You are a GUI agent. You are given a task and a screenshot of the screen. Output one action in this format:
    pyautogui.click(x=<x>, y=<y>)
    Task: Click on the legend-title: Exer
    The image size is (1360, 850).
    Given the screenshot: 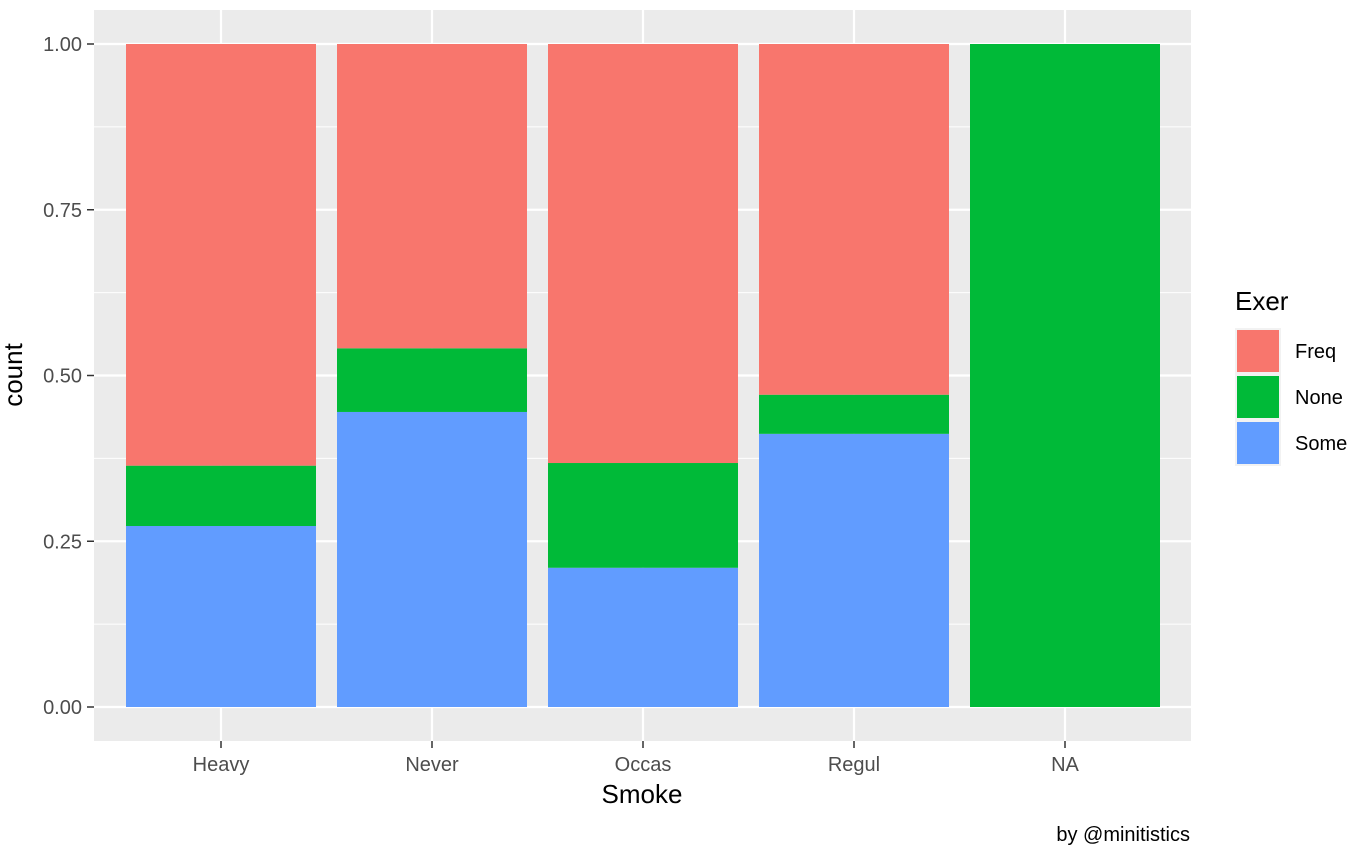 What is the action you would take?
    pyautogui.click(x=1262, y=301)
    